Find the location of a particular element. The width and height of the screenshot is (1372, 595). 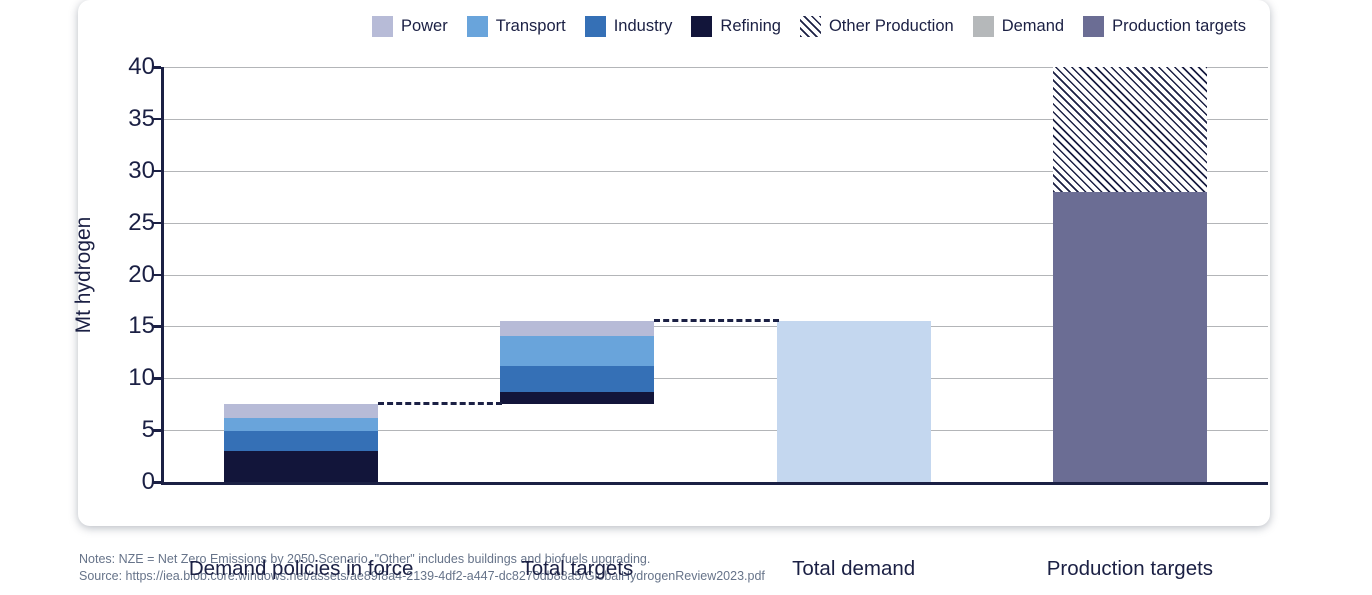

legend-swatch-production-targets-icon is located at coordinates (1094, 26).